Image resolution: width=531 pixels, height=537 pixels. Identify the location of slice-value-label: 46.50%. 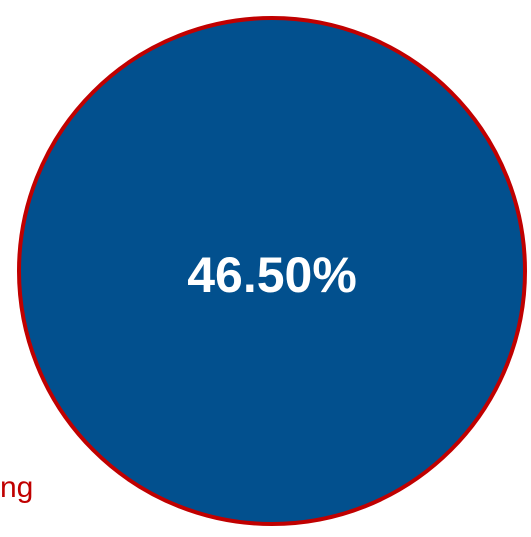
(272, 275).